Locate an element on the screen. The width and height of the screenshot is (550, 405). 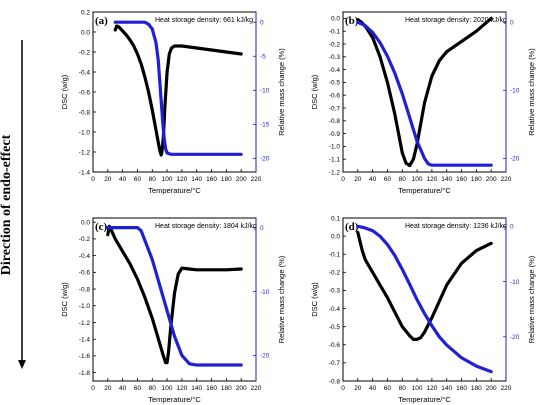
x-tick-label-a: 220 is located at coordinates (256, 179).